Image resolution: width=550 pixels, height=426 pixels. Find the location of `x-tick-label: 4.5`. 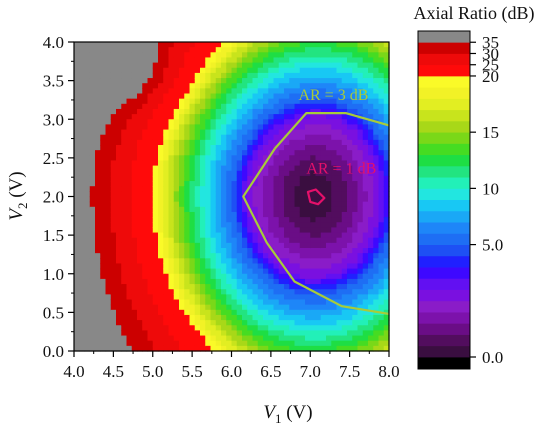

x-tick-label: 4.5 is located at coordinates (113, 371).